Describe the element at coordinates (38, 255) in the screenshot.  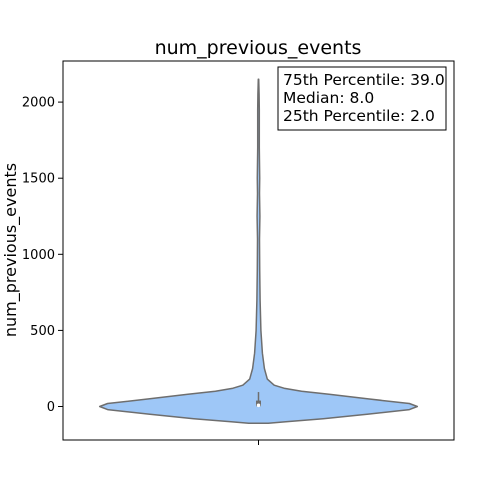
I see `y-tick-label: 1000` at that location.